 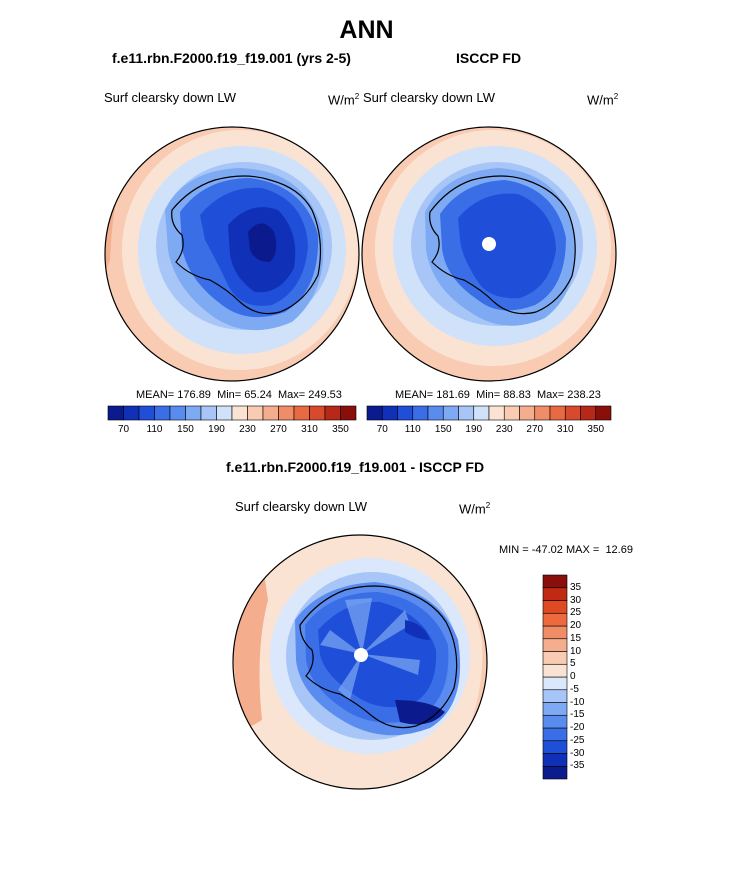 I want to click on colorbar-tick-label: -35, so click(x=577, y=766).